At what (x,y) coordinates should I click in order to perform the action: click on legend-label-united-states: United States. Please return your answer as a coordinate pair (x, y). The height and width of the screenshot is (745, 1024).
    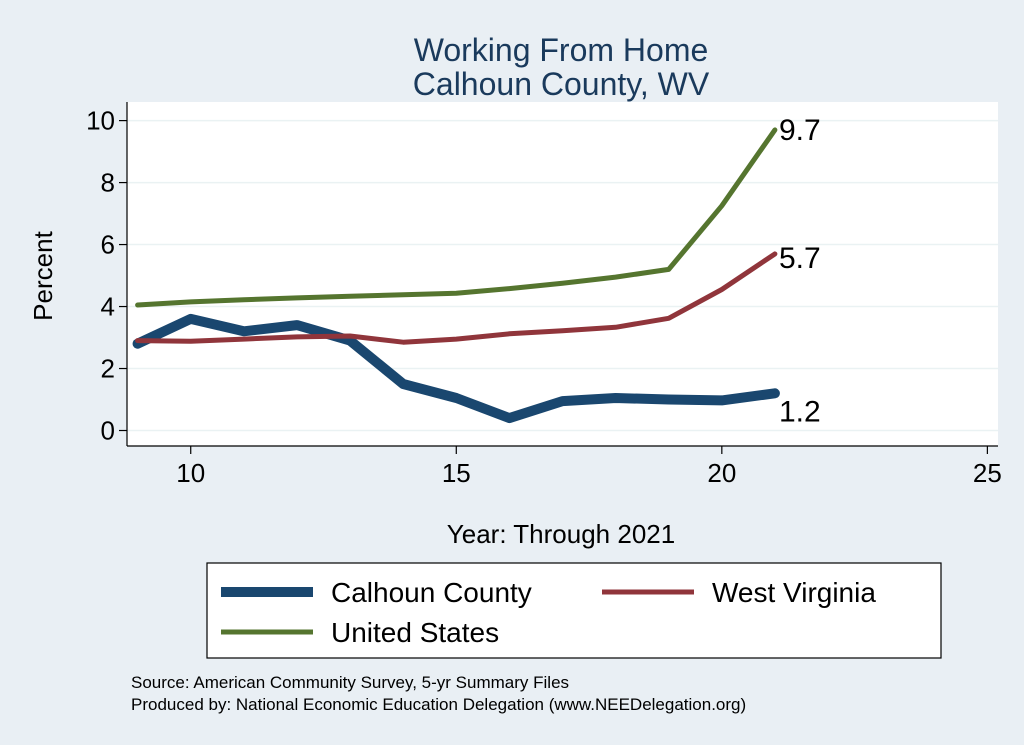
    Looking at the image, I should click on (415, 632).